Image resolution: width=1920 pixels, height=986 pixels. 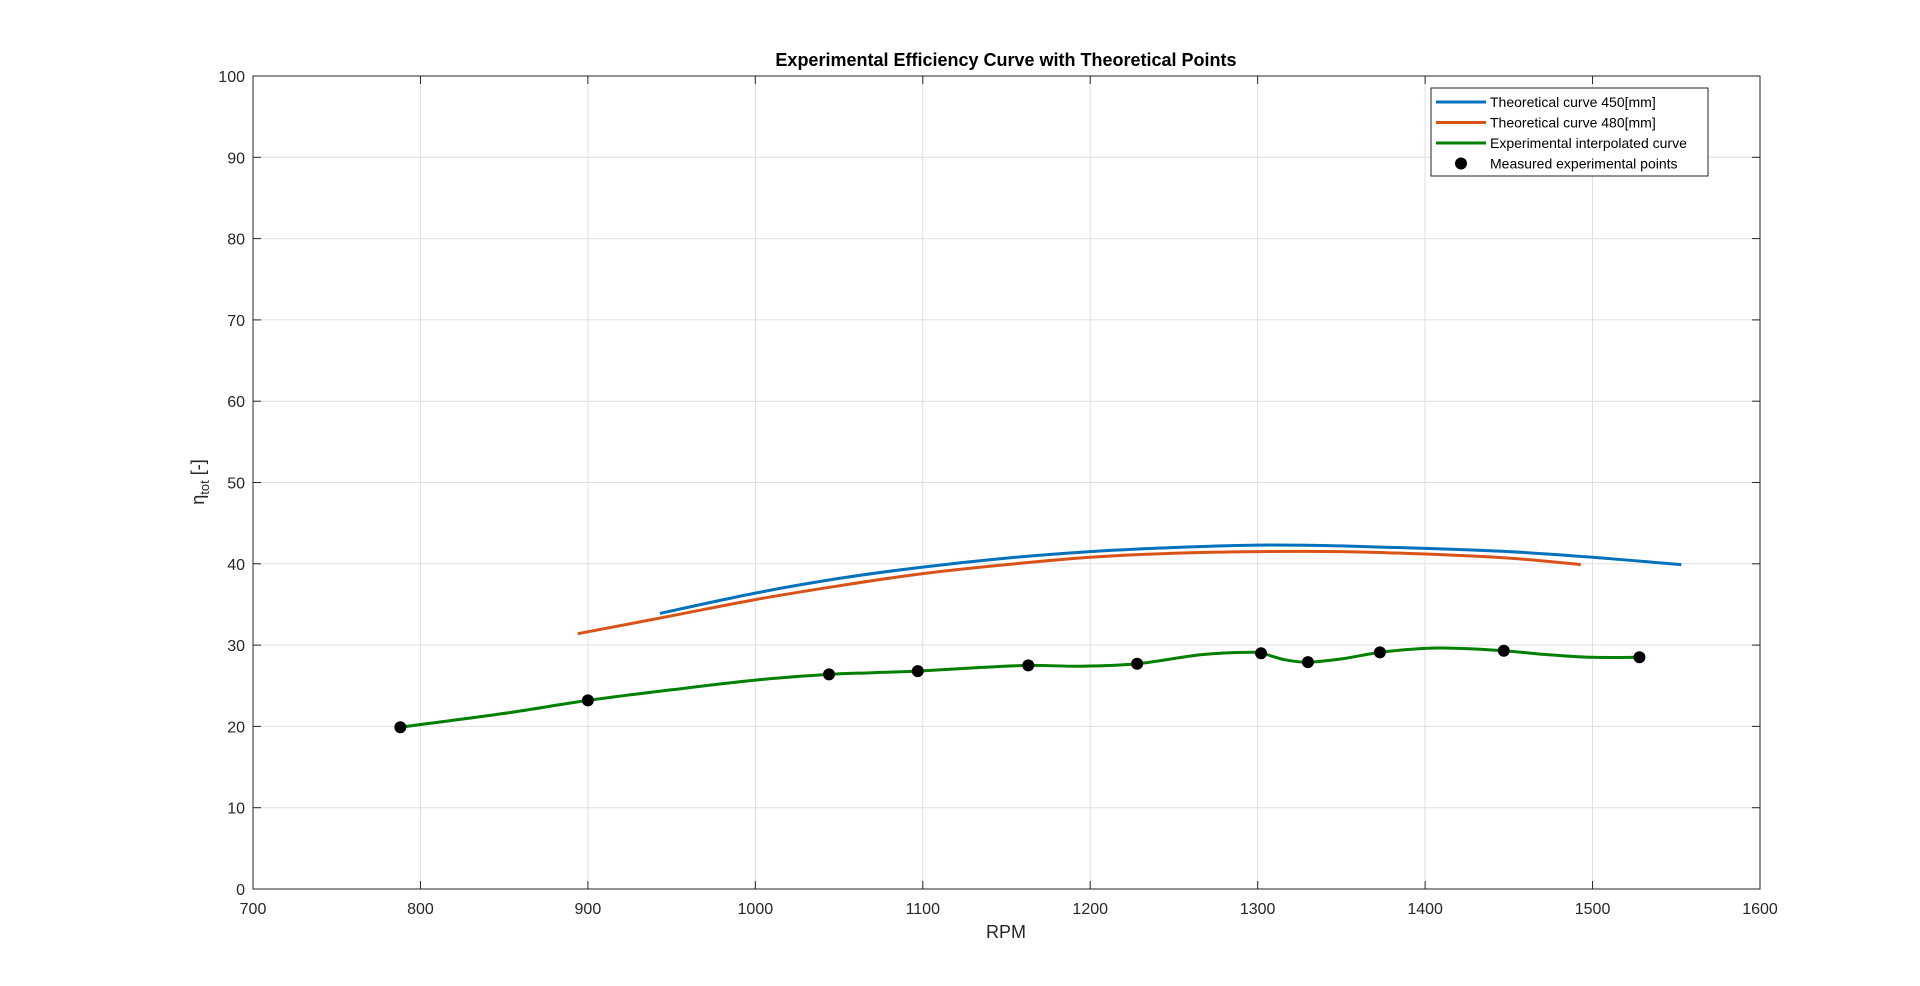 I want to click on y-tick-label: 50, so click(x=236, y=484).